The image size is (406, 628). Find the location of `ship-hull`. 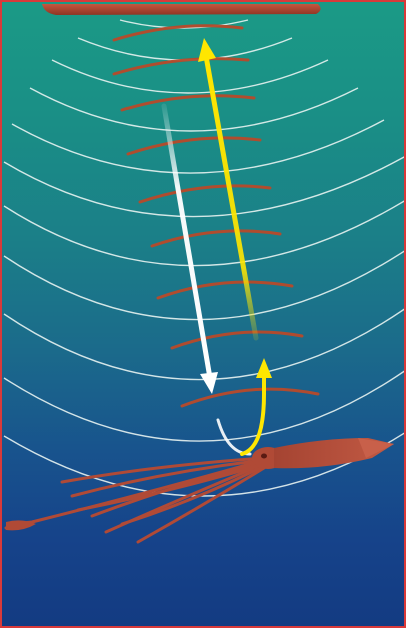

ship-hull is located at coordinates (181, 9).